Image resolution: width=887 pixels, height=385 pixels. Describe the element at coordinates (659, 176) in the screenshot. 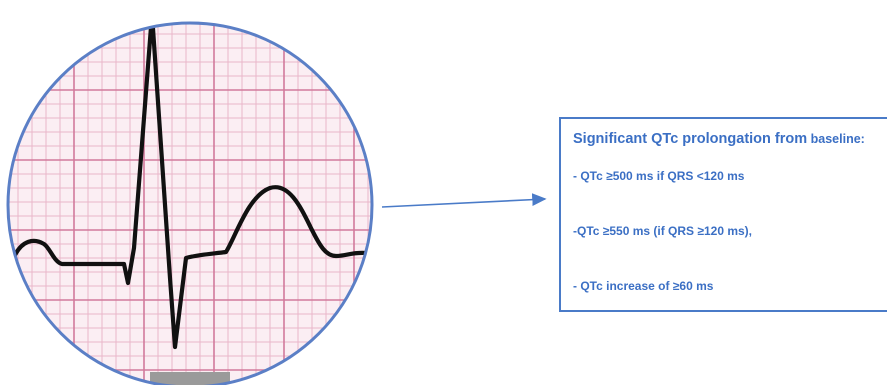

I see `criterion-qtc-500: - QTc ≥500 ms if QRS <120 ms` at that location.